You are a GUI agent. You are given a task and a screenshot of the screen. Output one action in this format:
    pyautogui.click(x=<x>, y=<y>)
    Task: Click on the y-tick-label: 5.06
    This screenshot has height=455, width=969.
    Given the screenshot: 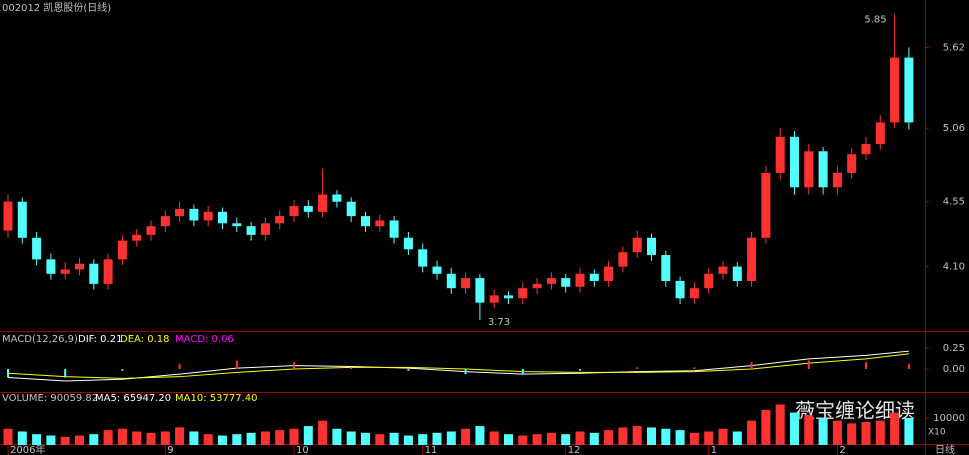 What is the action you would take?
    pyautogui.click(x=954, y=128)
    